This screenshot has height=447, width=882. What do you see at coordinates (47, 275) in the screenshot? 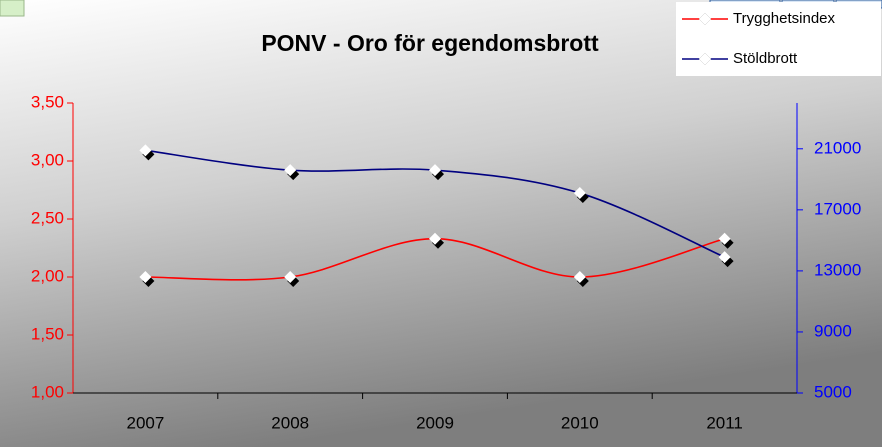
I see `y-tick-label: 2,00` at bounding box center [47, 275].